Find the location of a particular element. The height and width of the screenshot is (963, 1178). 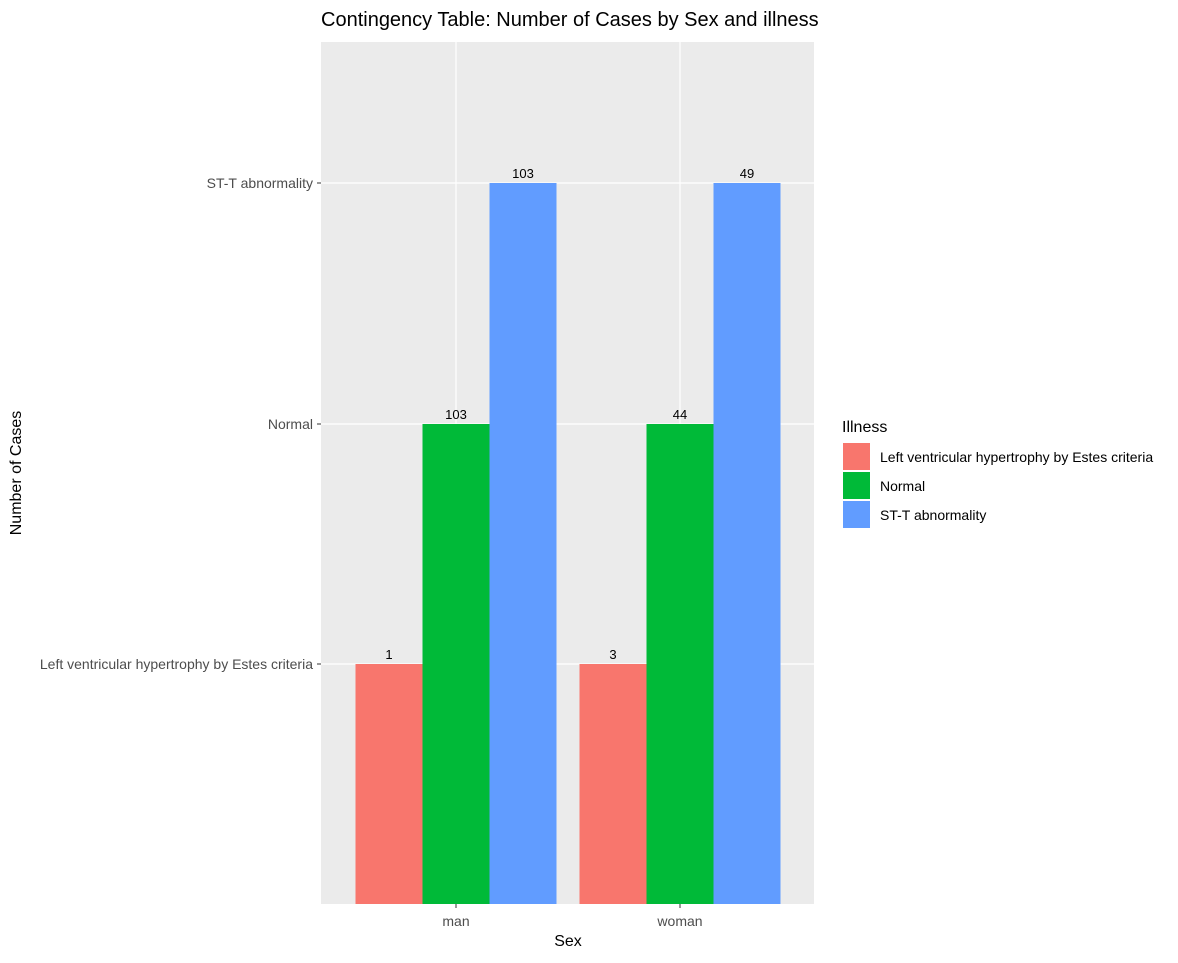

x-axis: man woman is located at coordinates (572, 916).